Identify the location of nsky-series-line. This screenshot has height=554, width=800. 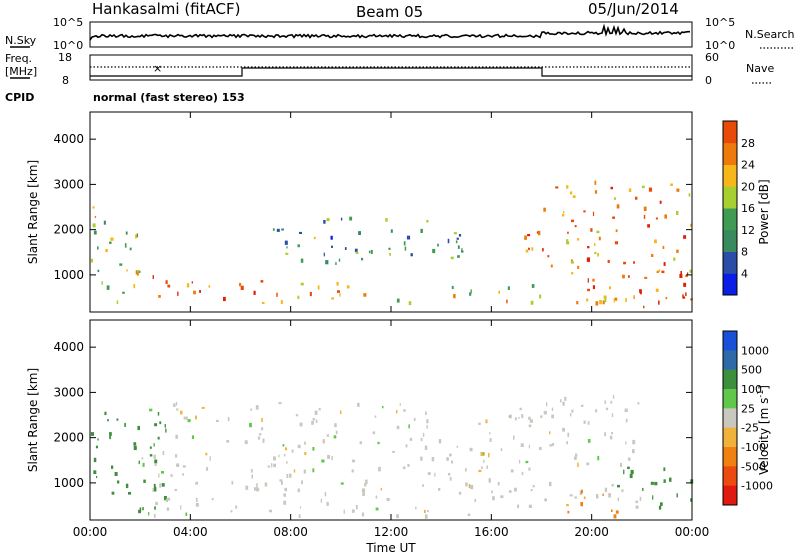
(389, 32).